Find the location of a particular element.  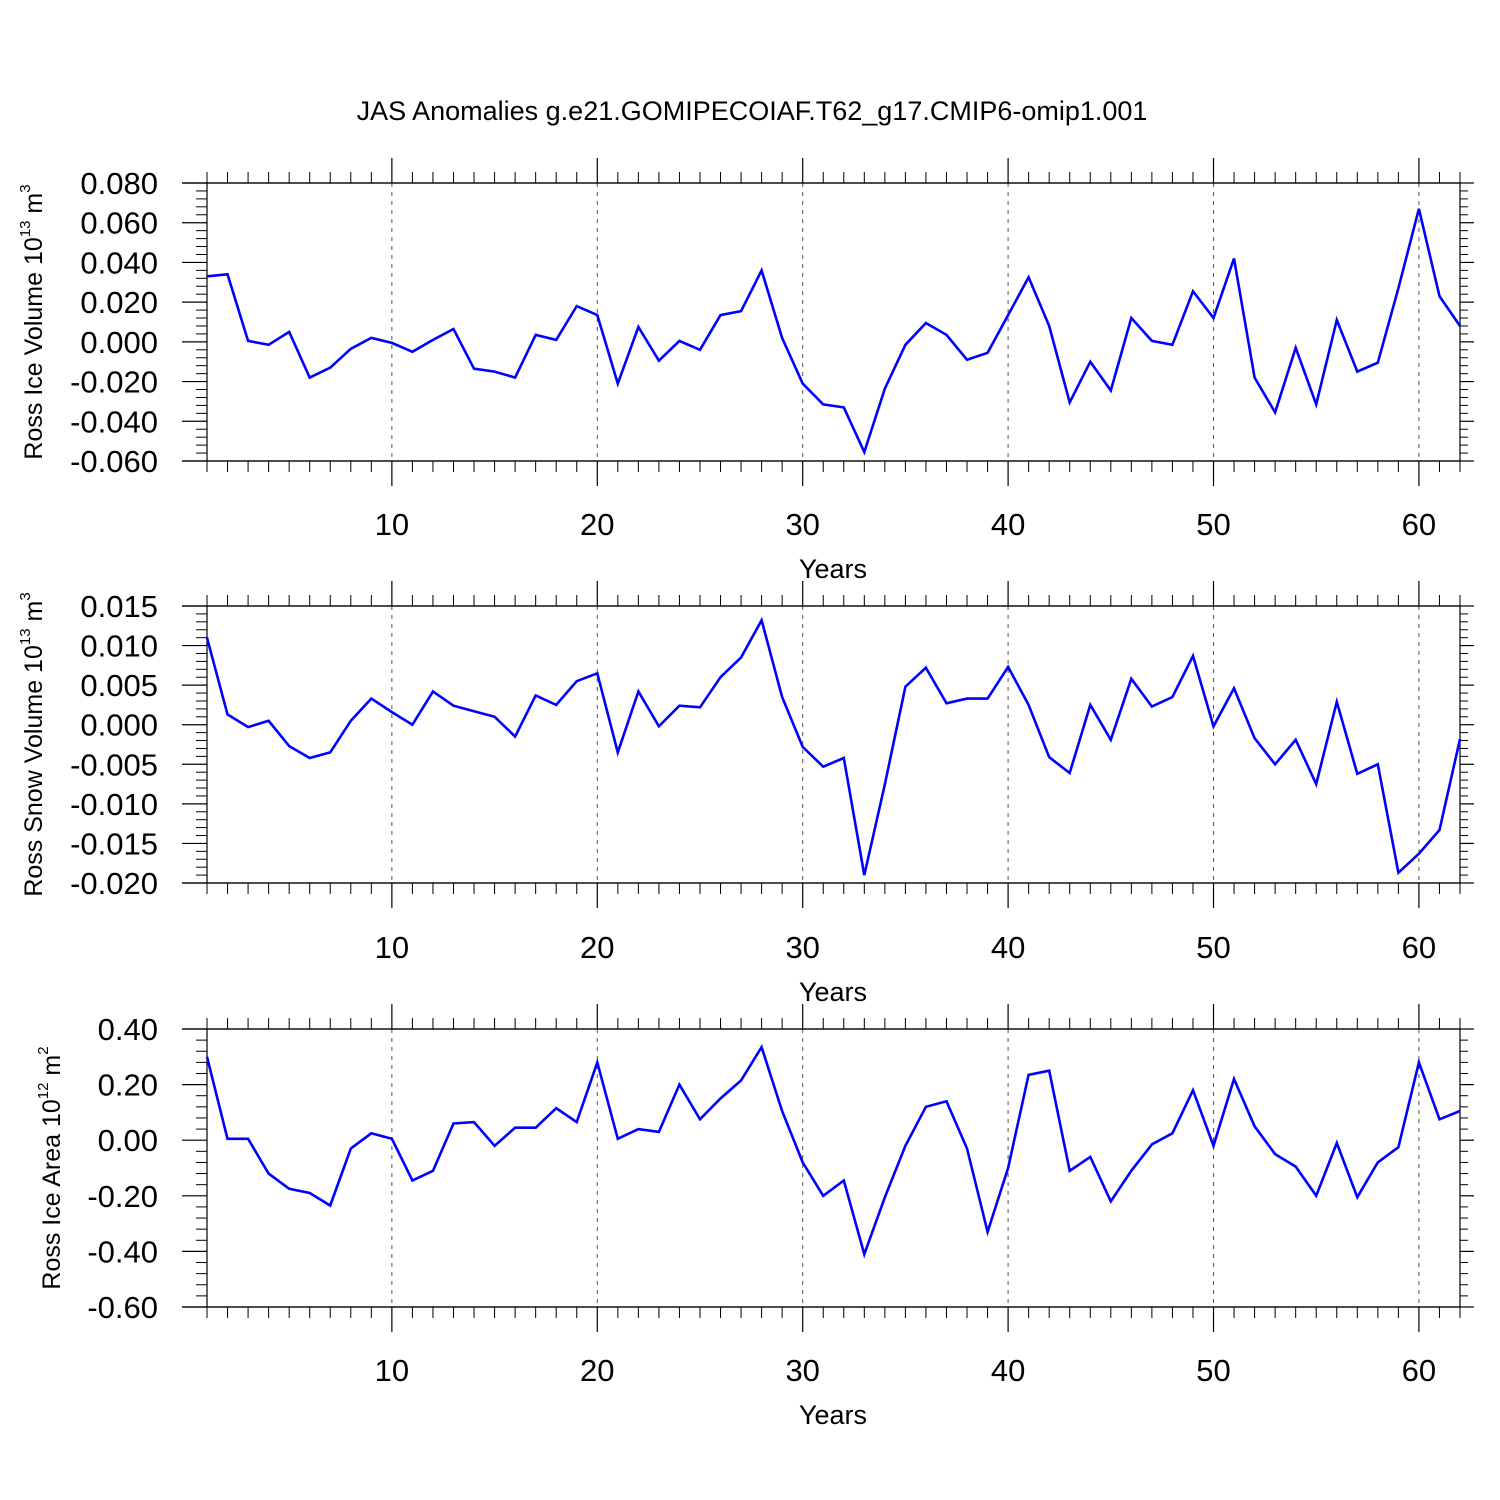

y-axis-label: Ross Snow Volume 1013 m3 is located at coordinates (32, 744).